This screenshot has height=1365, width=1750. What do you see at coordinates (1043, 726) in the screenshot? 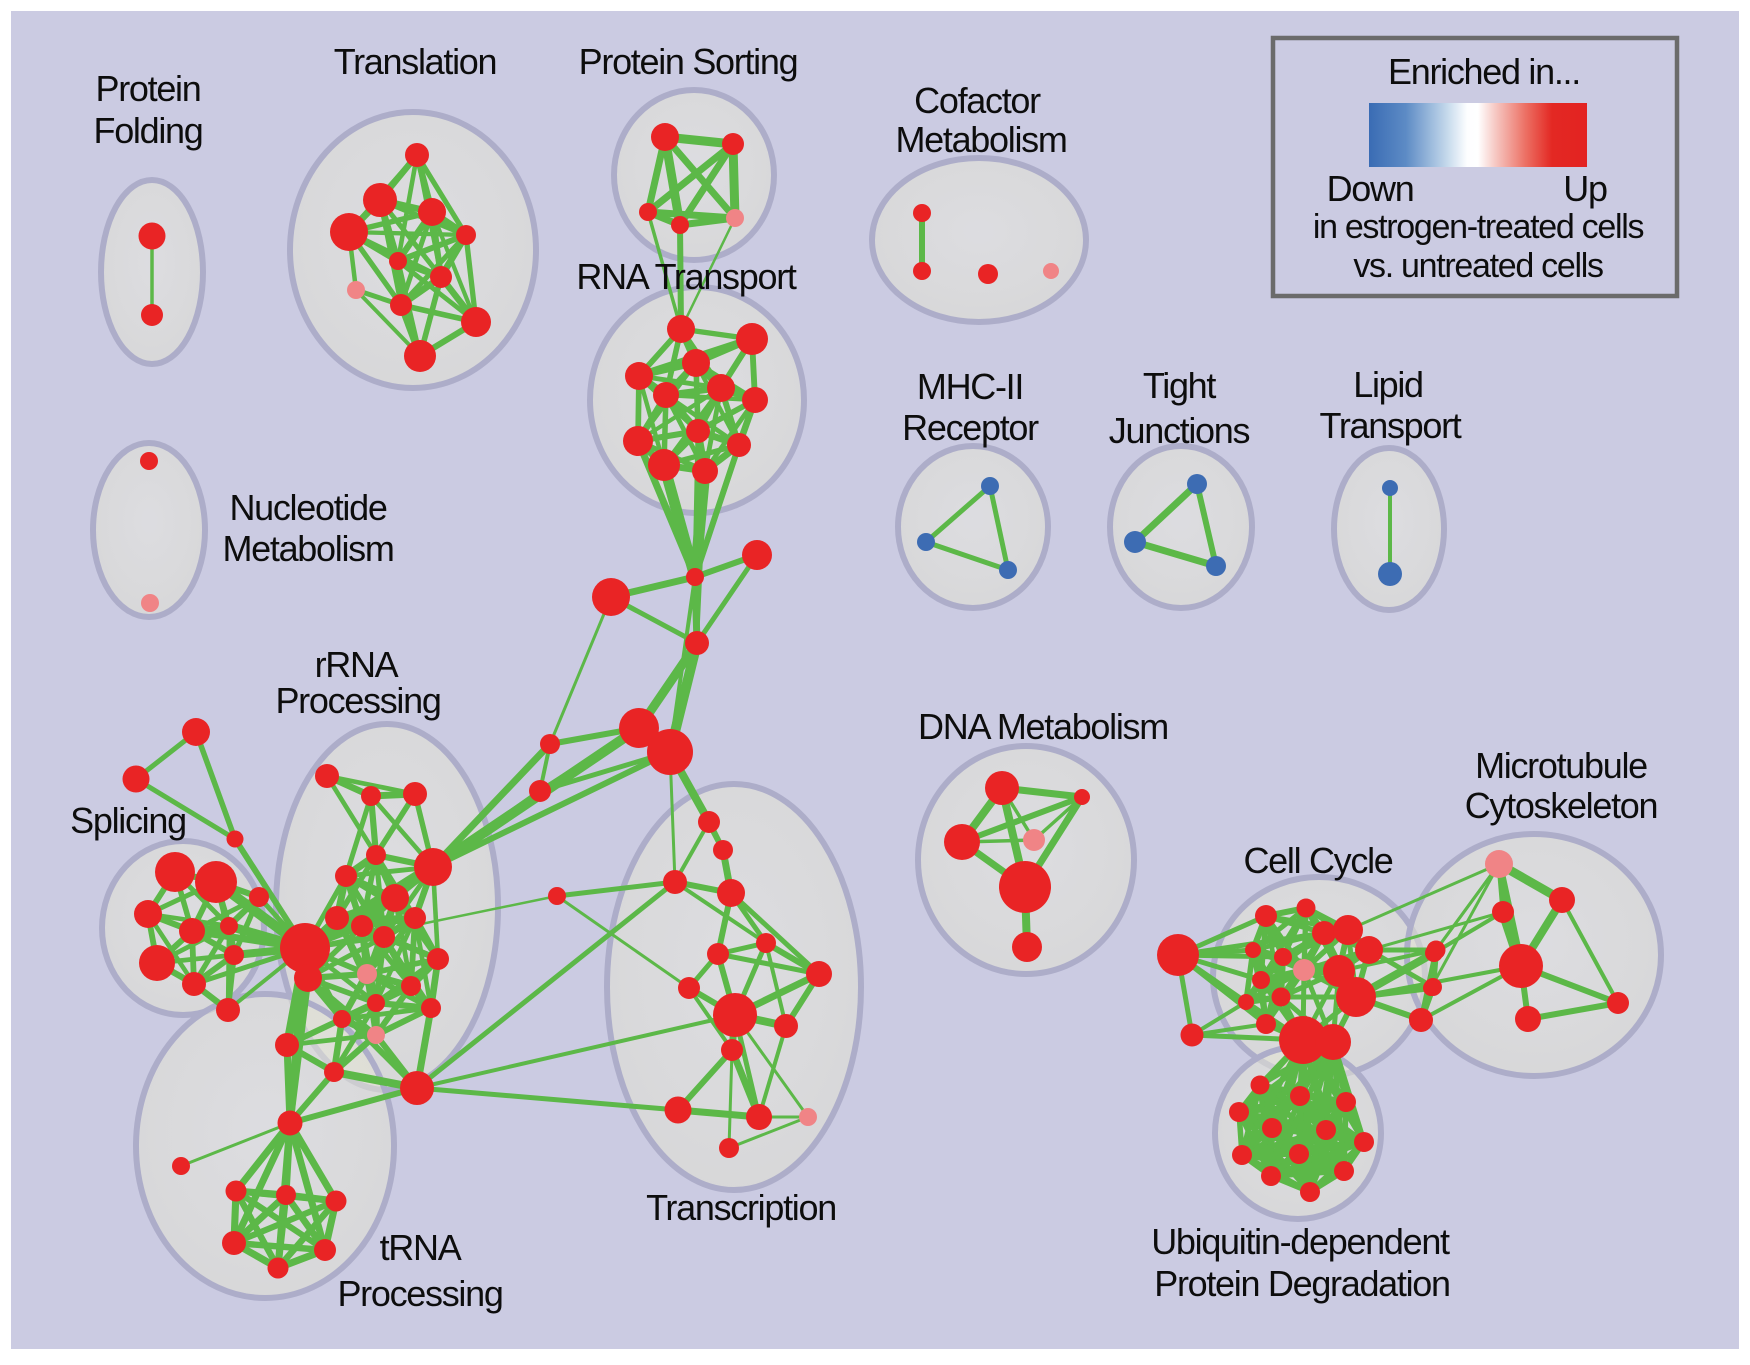
I see `svg-text: DNA Metabolism` at bounding box center [1043, 726].